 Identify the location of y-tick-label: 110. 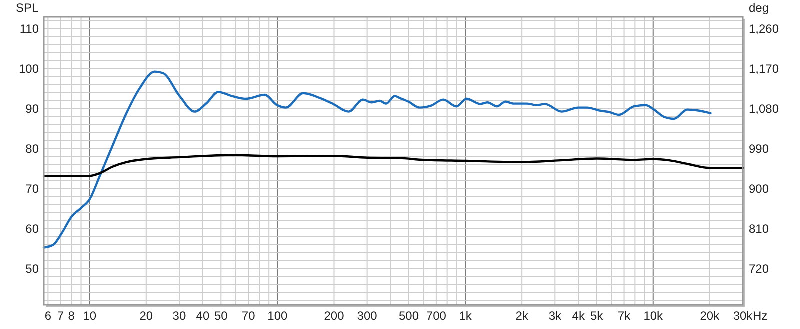
(30, 29).